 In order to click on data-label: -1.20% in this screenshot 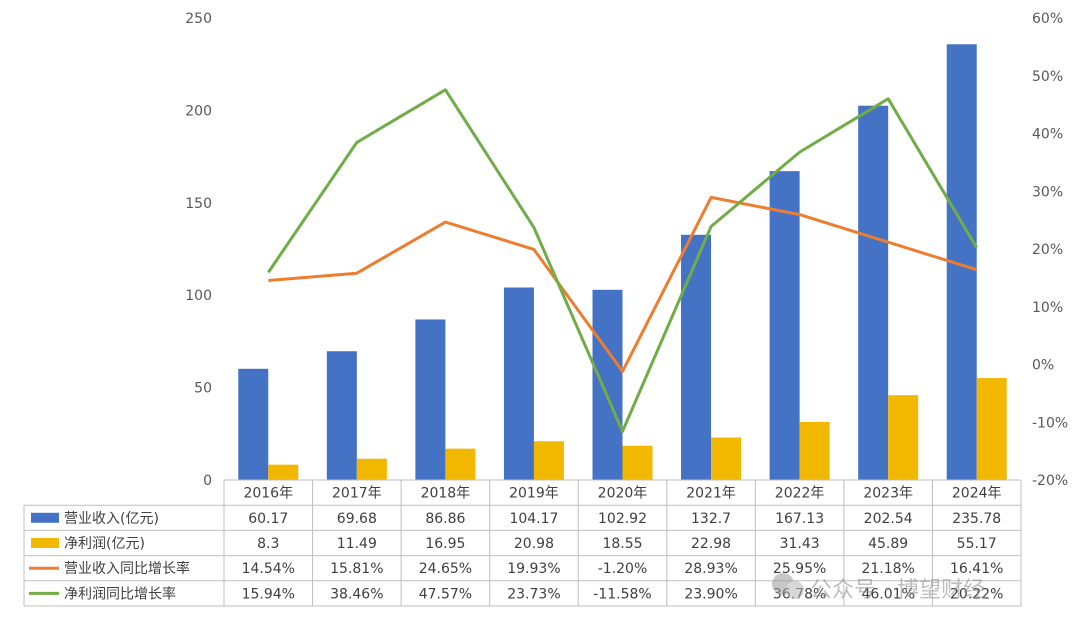, I will do `click(623, 569)`.